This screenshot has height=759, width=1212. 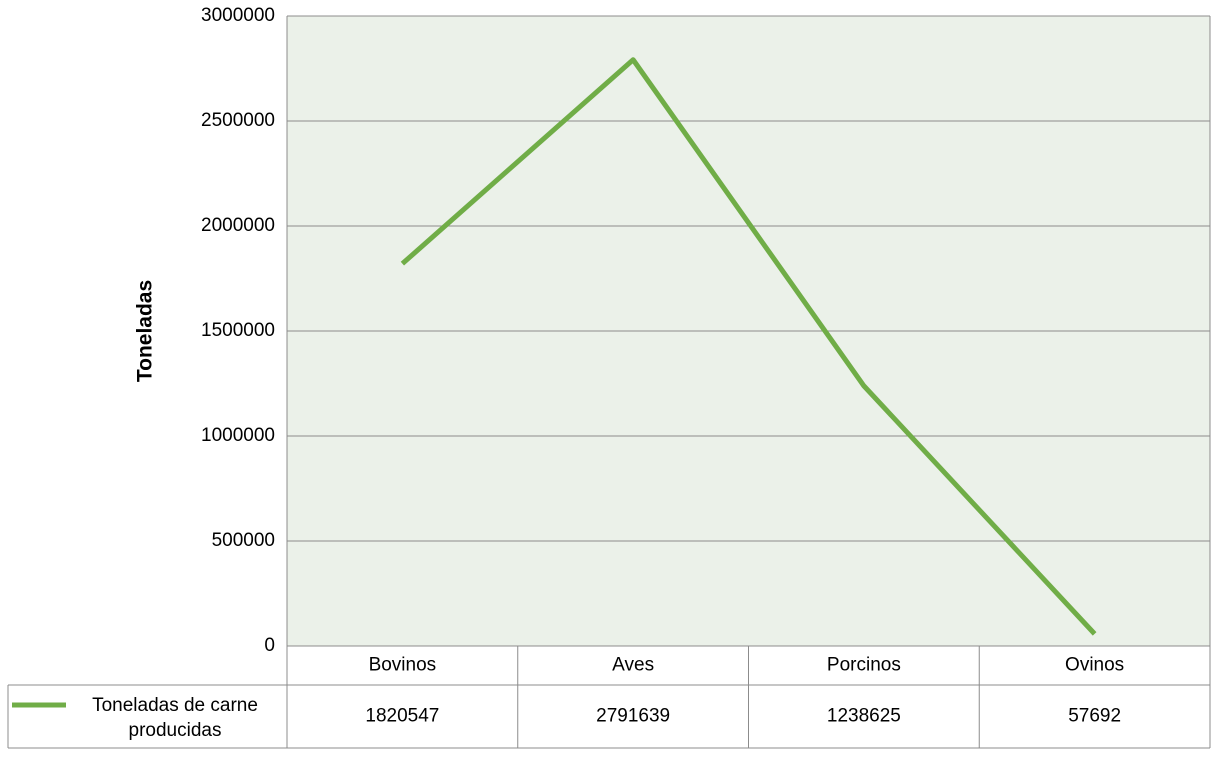 What do you see at coordinates (864, 716) in the screenshot?
I see `table-value: 1238625` at bounding box center [864, 716].